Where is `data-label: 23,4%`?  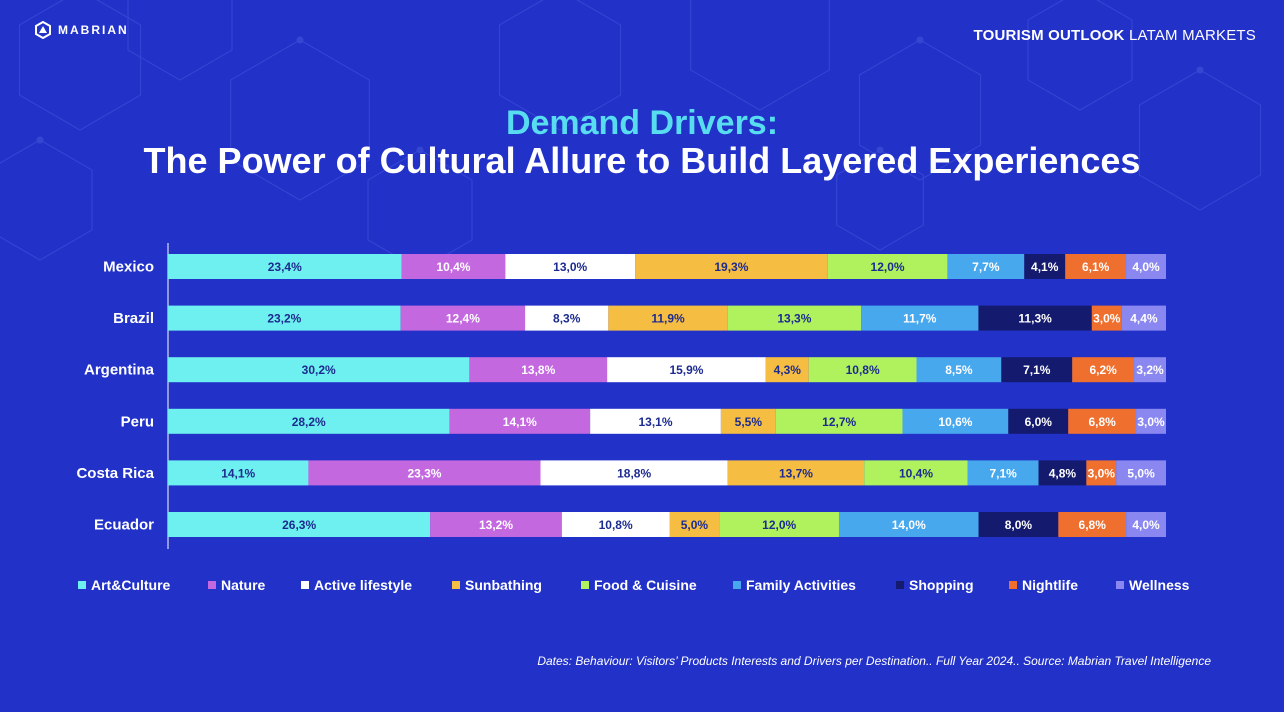
data-label: 23,4% is located at coordinates (285, 267).